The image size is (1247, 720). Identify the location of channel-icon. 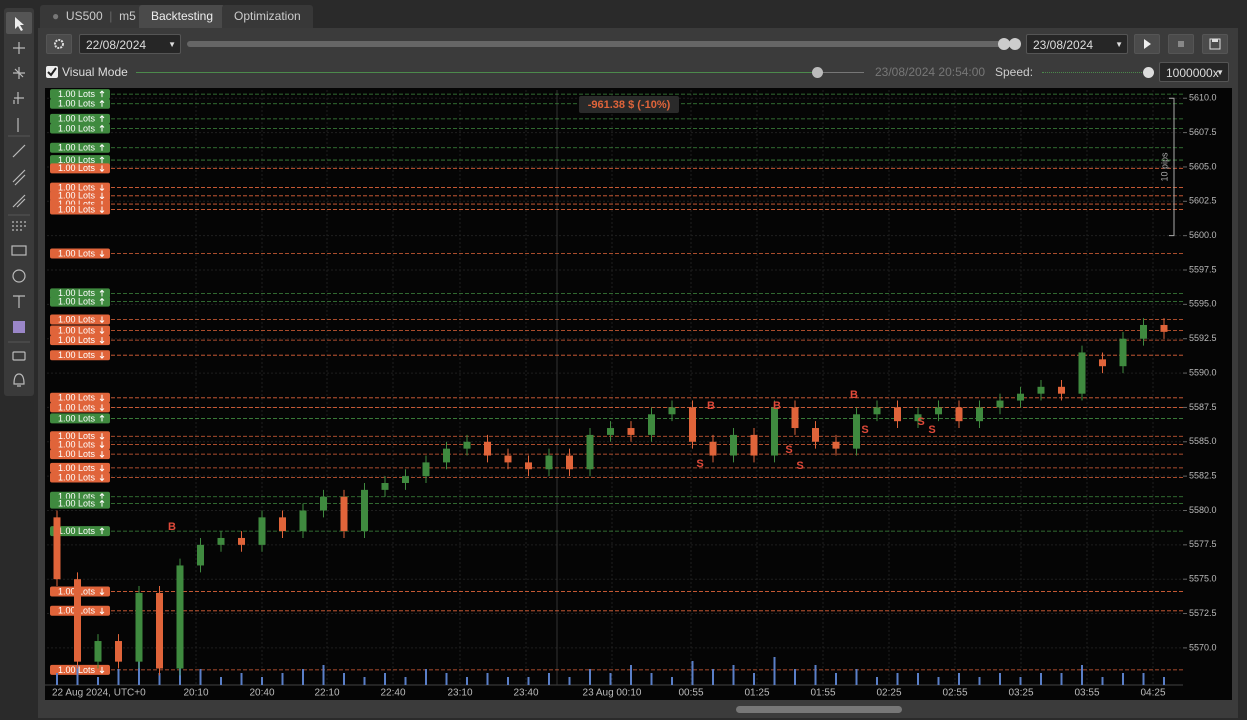
(19, 177).